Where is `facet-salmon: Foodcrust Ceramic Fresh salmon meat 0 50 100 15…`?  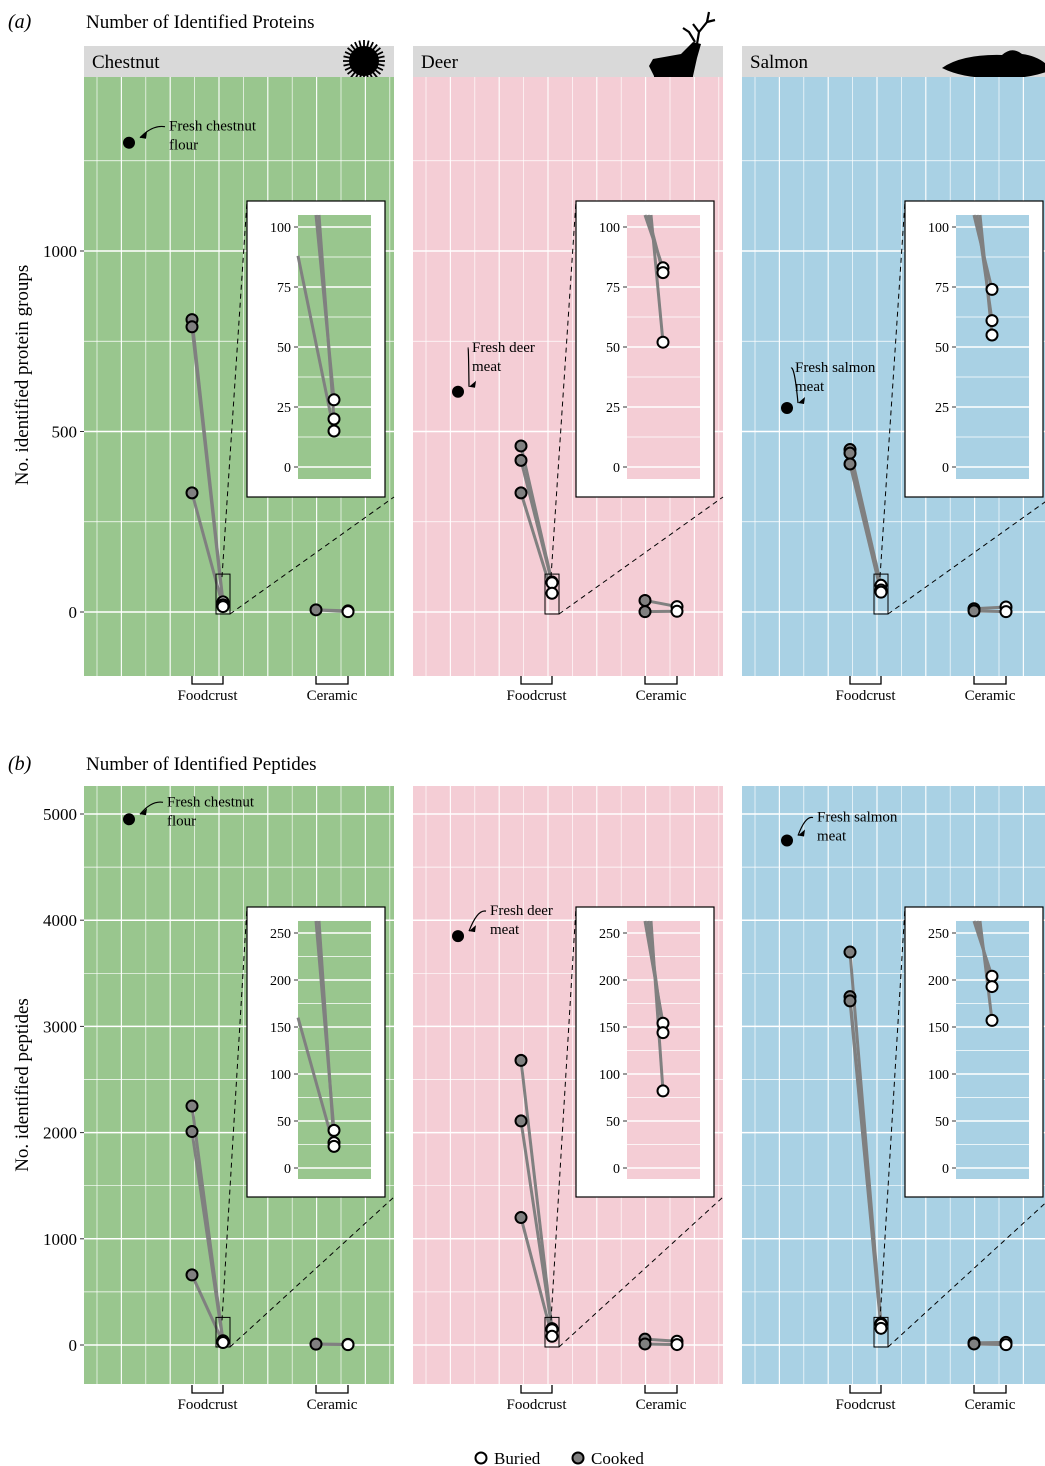 facet-salmon: Foodcrust Ceramic Fresh salmon meat 0 50 100 15… is located at coordinates (893, 1099).